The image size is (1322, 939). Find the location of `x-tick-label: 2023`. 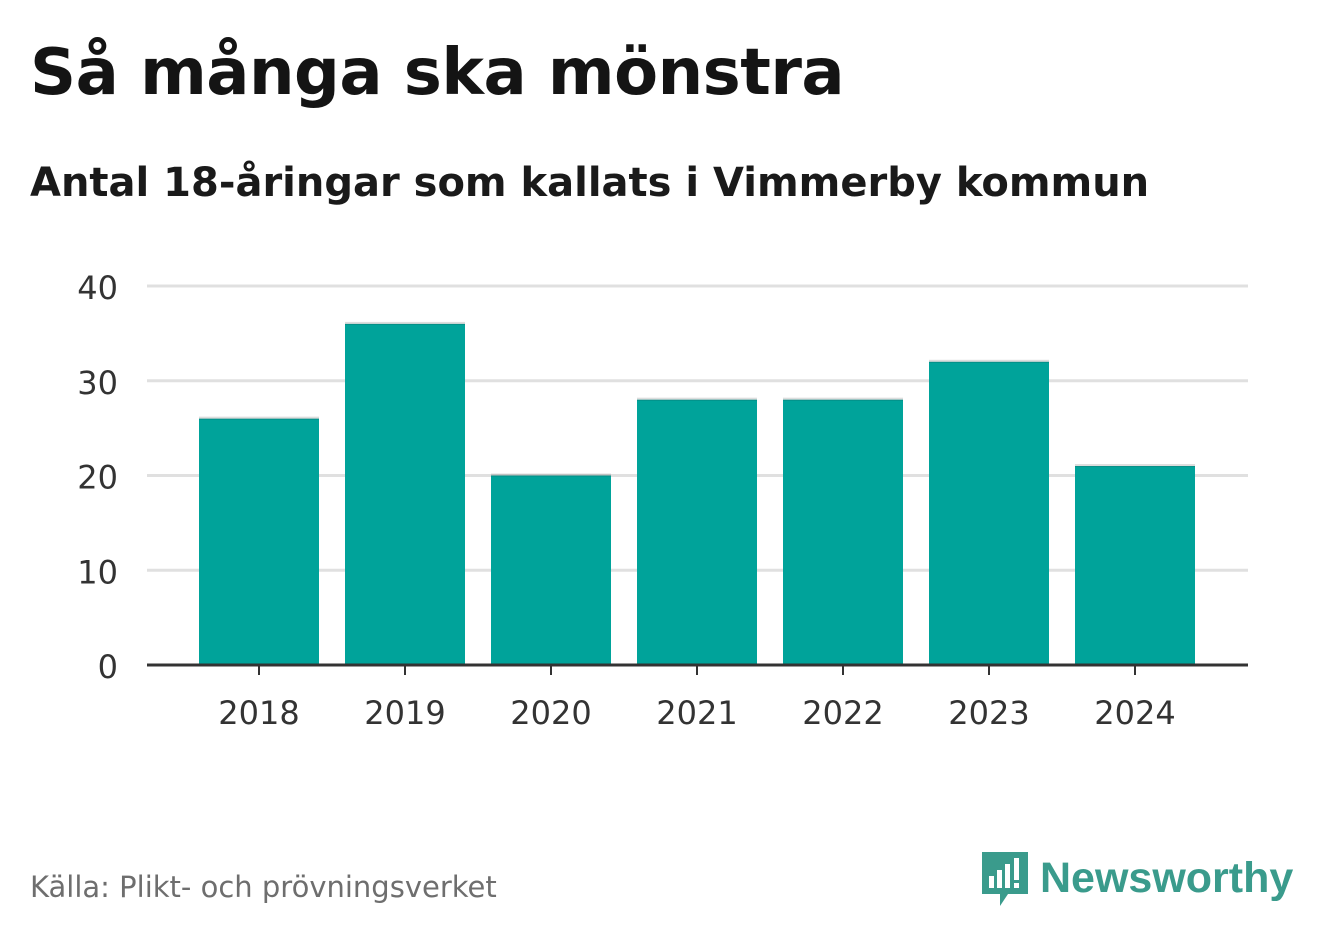

x-tick-label: 2023 is located at coordinates (988, 713).